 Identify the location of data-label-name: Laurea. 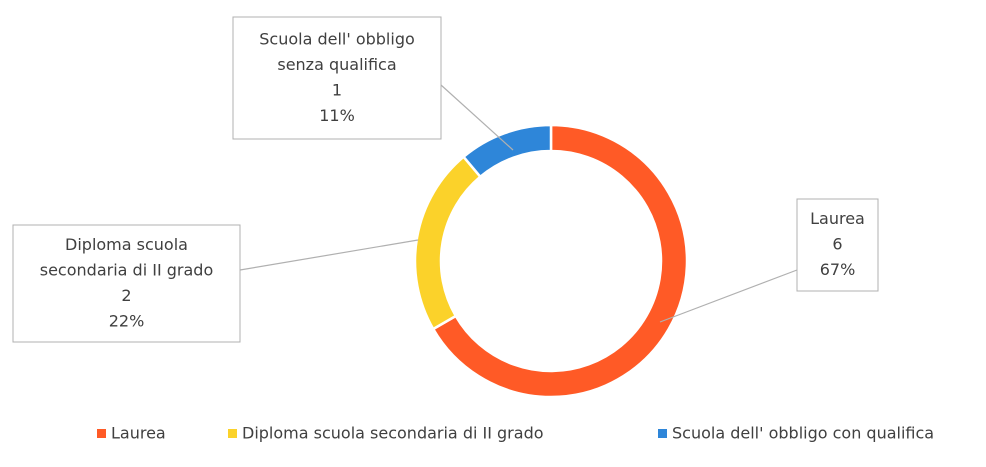
(837, 218).